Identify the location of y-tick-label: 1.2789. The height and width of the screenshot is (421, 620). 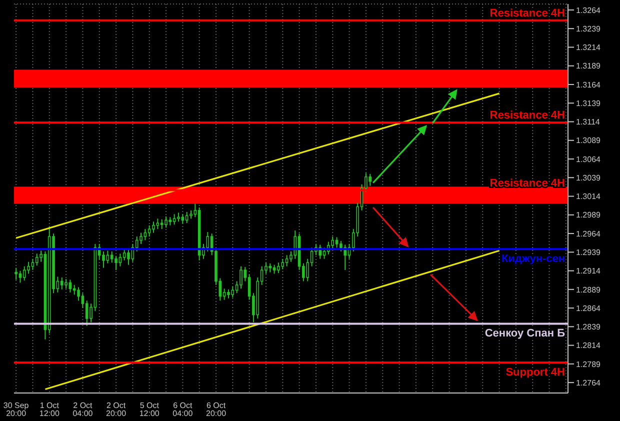
(589, 364).